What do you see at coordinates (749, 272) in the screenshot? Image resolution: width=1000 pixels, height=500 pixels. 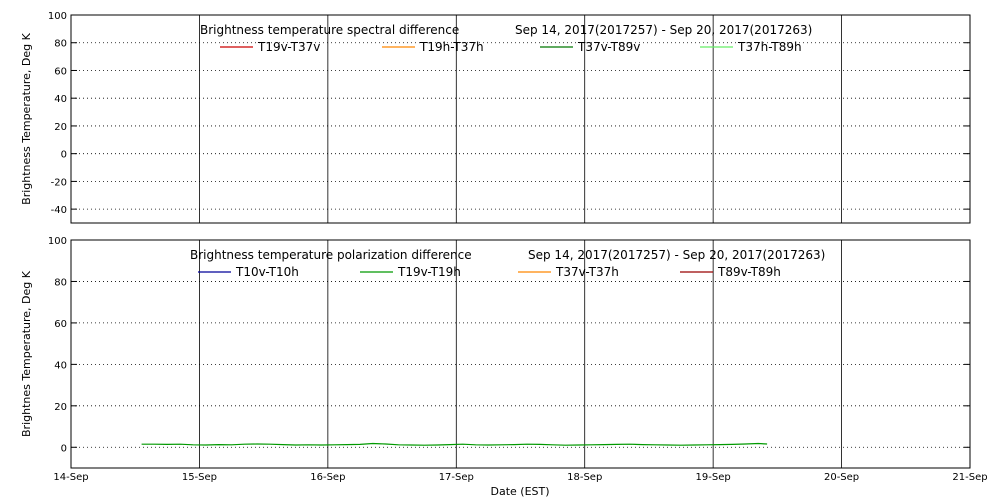 I see `legend-label: T89v-T89h` at bounding box center [749, 272].